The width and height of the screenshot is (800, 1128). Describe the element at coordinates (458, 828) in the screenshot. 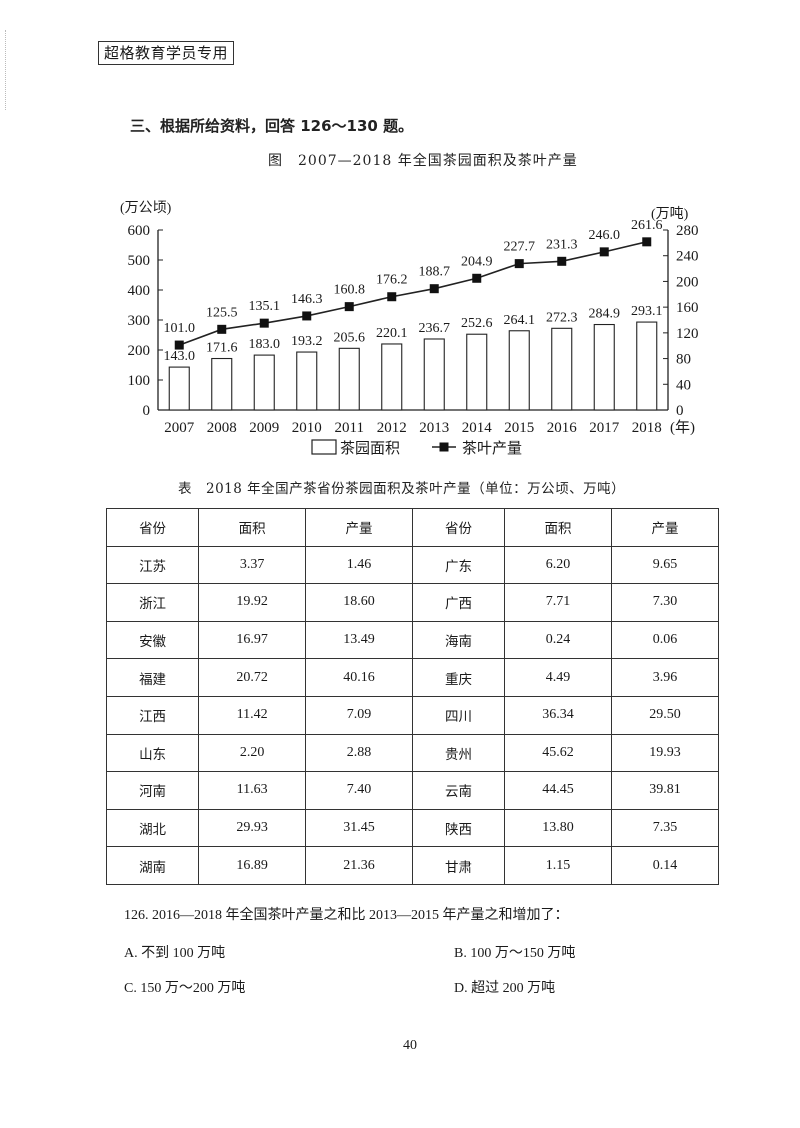

I see `cell-province: 陕西` at that location.